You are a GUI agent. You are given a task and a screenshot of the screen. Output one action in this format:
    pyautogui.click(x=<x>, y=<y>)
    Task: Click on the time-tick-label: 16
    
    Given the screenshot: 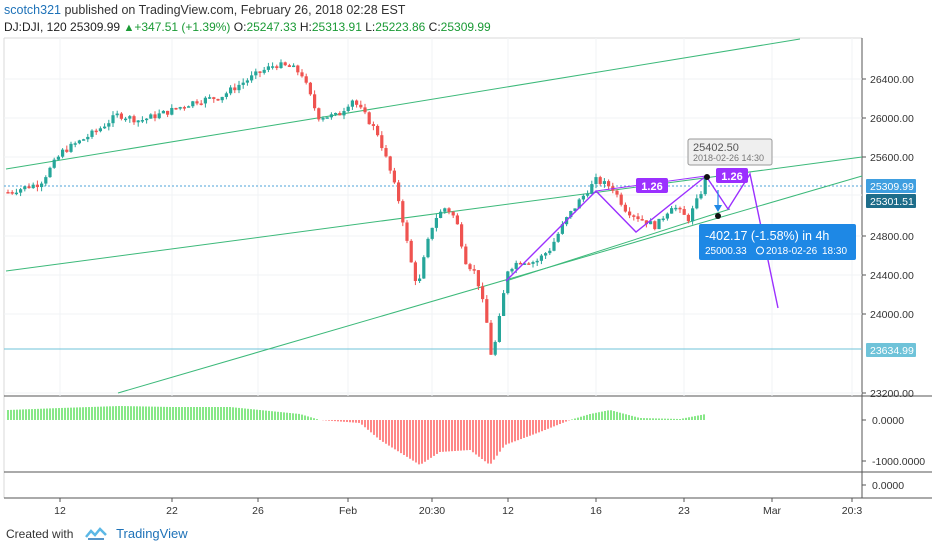 What is the action you would take?
    pyautogui.click(x=596, y=511)
    